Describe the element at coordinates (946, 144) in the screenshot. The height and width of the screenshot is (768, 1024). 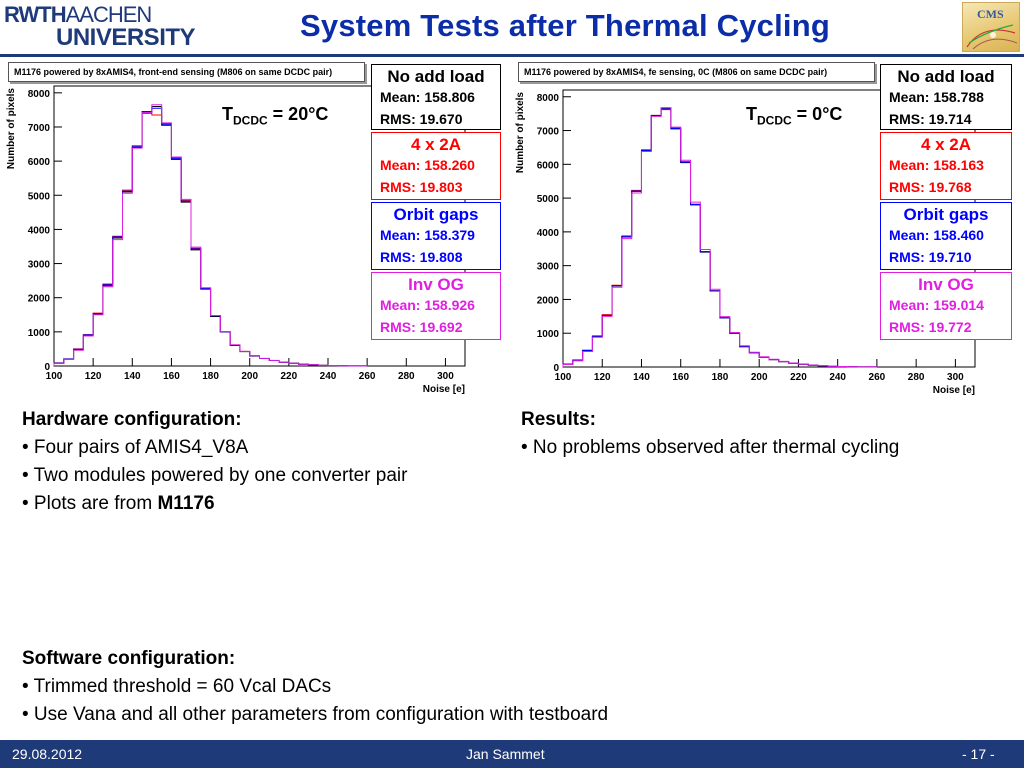
I see `stat-name: 4 x 2A` at that location.